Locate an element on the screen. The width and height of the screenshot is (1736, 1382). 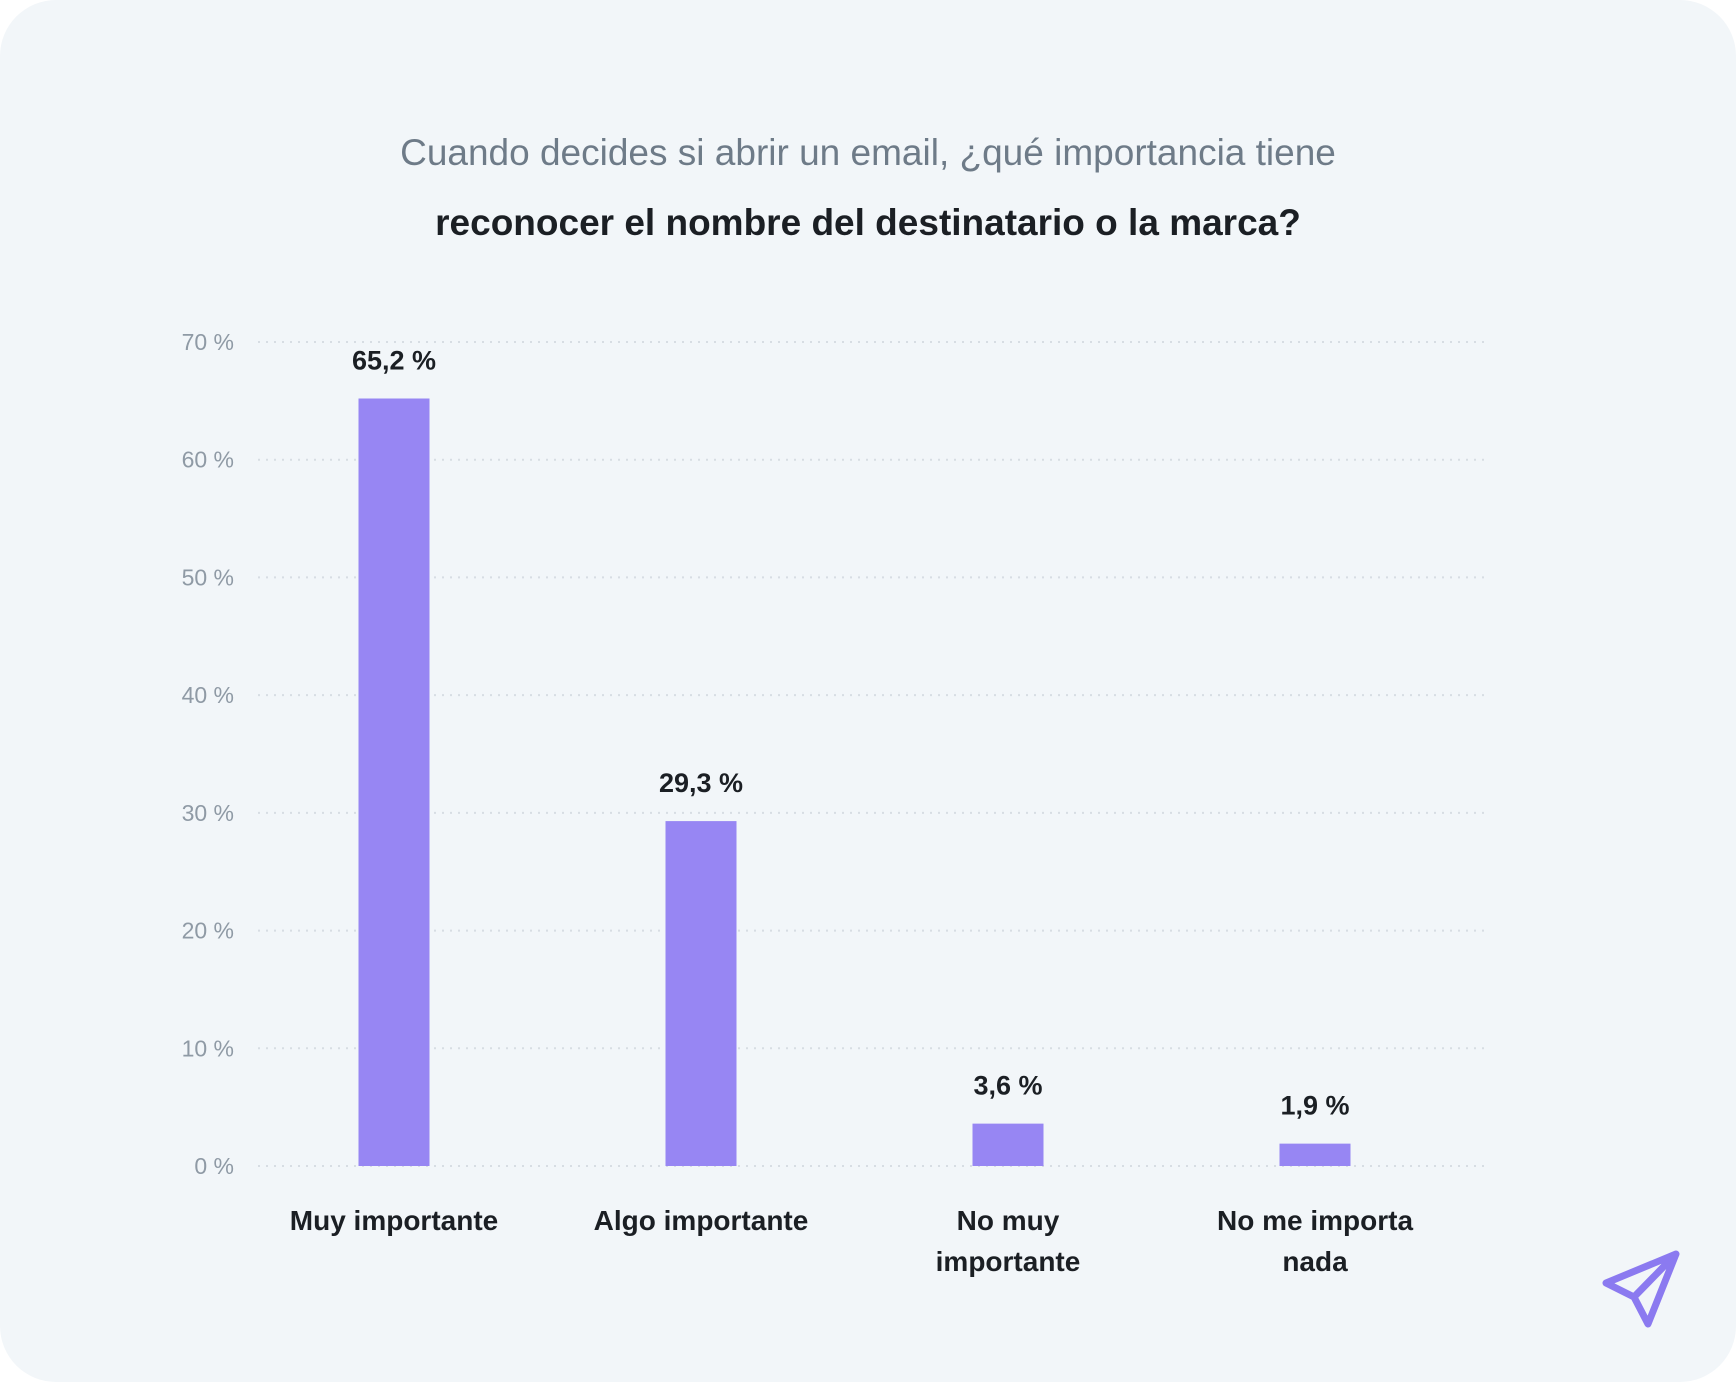
y-tick-label: 40 % is located at coordinates (208, 695).